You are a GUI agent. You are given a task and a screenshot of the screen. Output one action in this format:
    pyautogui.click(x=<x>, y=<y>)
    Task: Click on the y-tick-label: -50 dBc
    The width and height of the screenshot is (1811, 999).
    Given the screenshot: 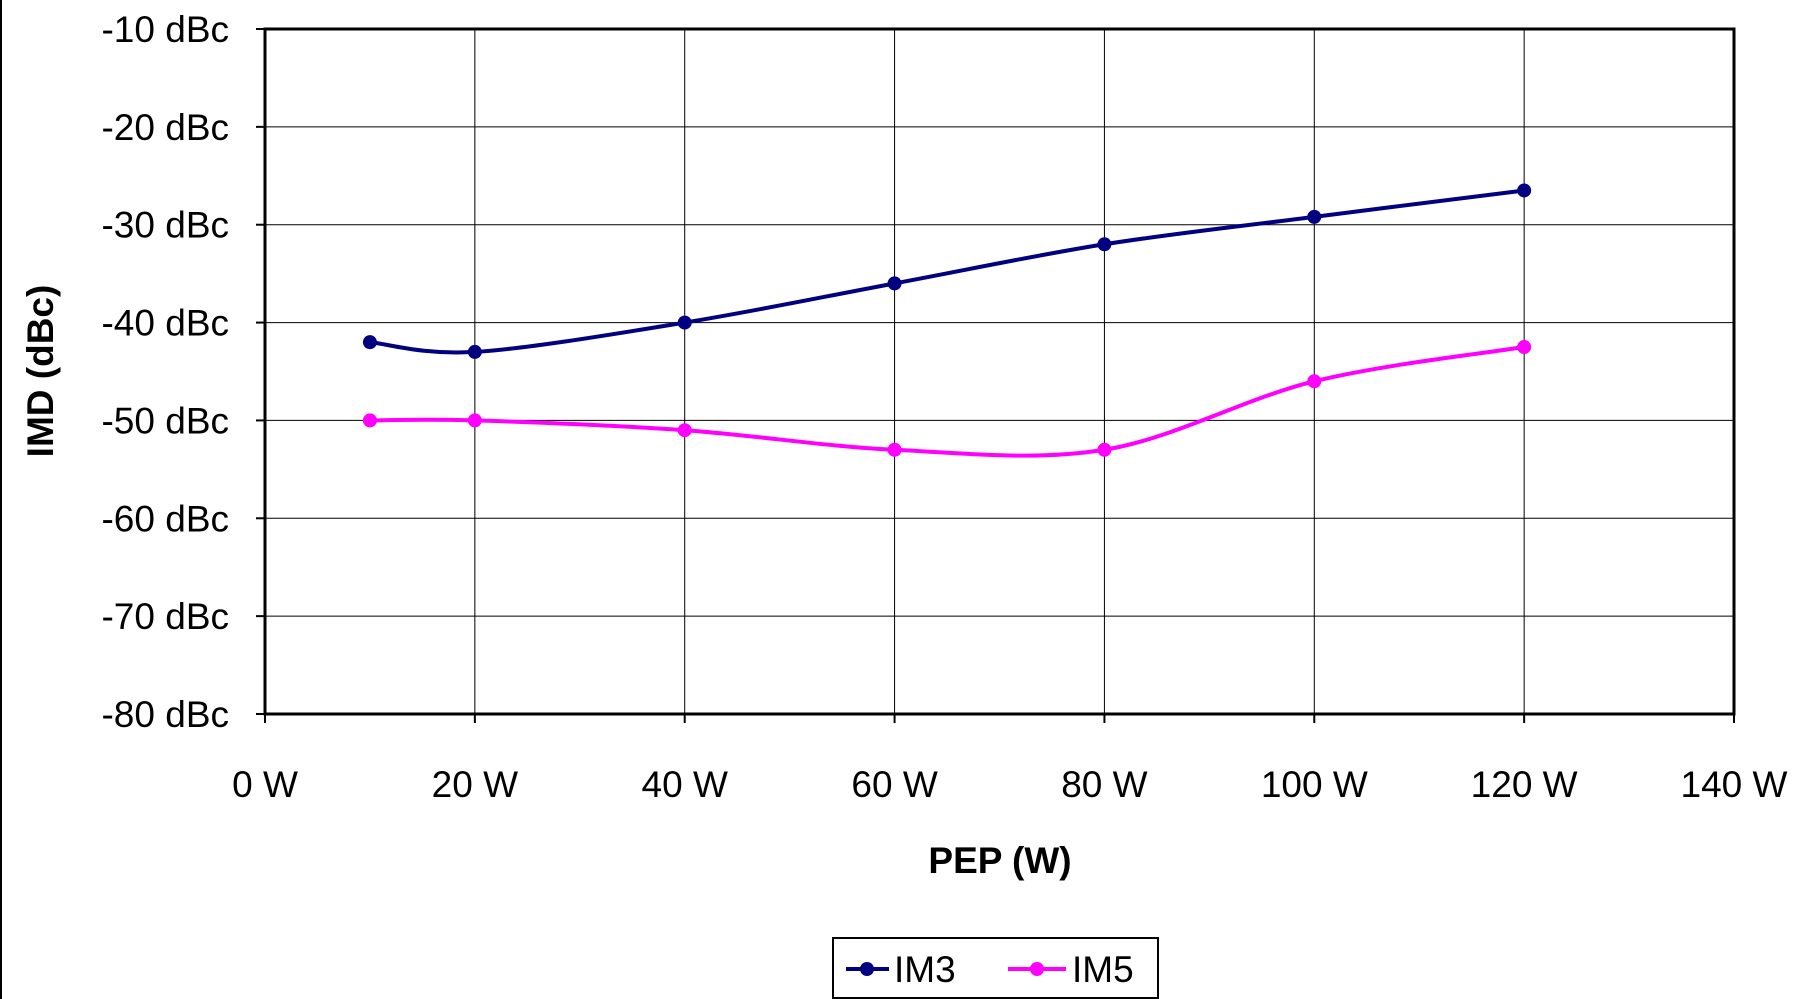 What is the action you would take?
    pyautogui.click(x=165, y=420)
    